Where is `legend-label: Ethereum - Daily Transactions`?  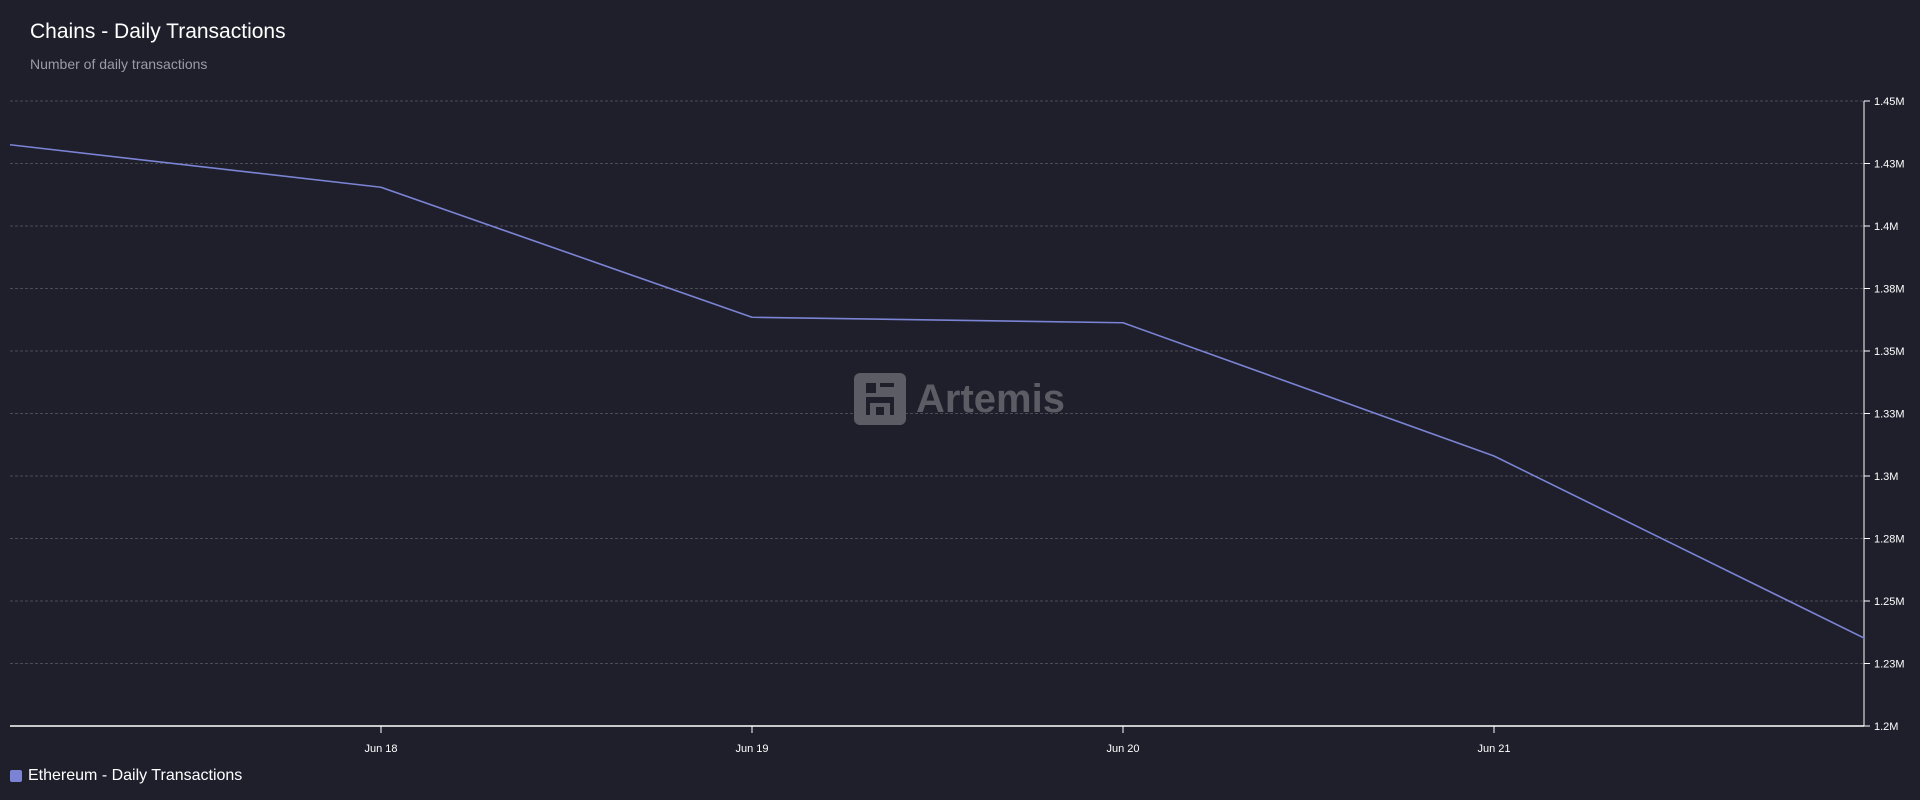
legend-label: Ethereum - Daily Transactions is located at coordinates (135, 775).